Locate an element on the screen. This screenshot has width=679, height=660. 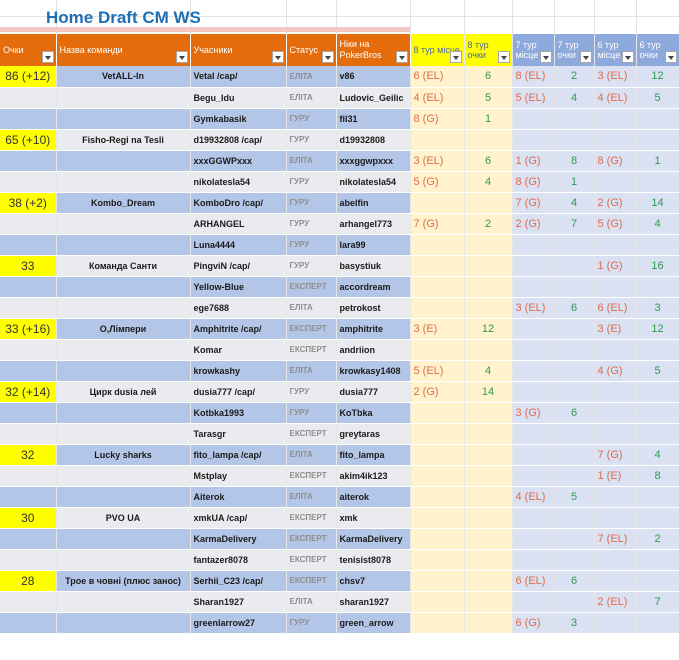
t6-place-cell: 4 (G) is located at coordinates (615, 371).